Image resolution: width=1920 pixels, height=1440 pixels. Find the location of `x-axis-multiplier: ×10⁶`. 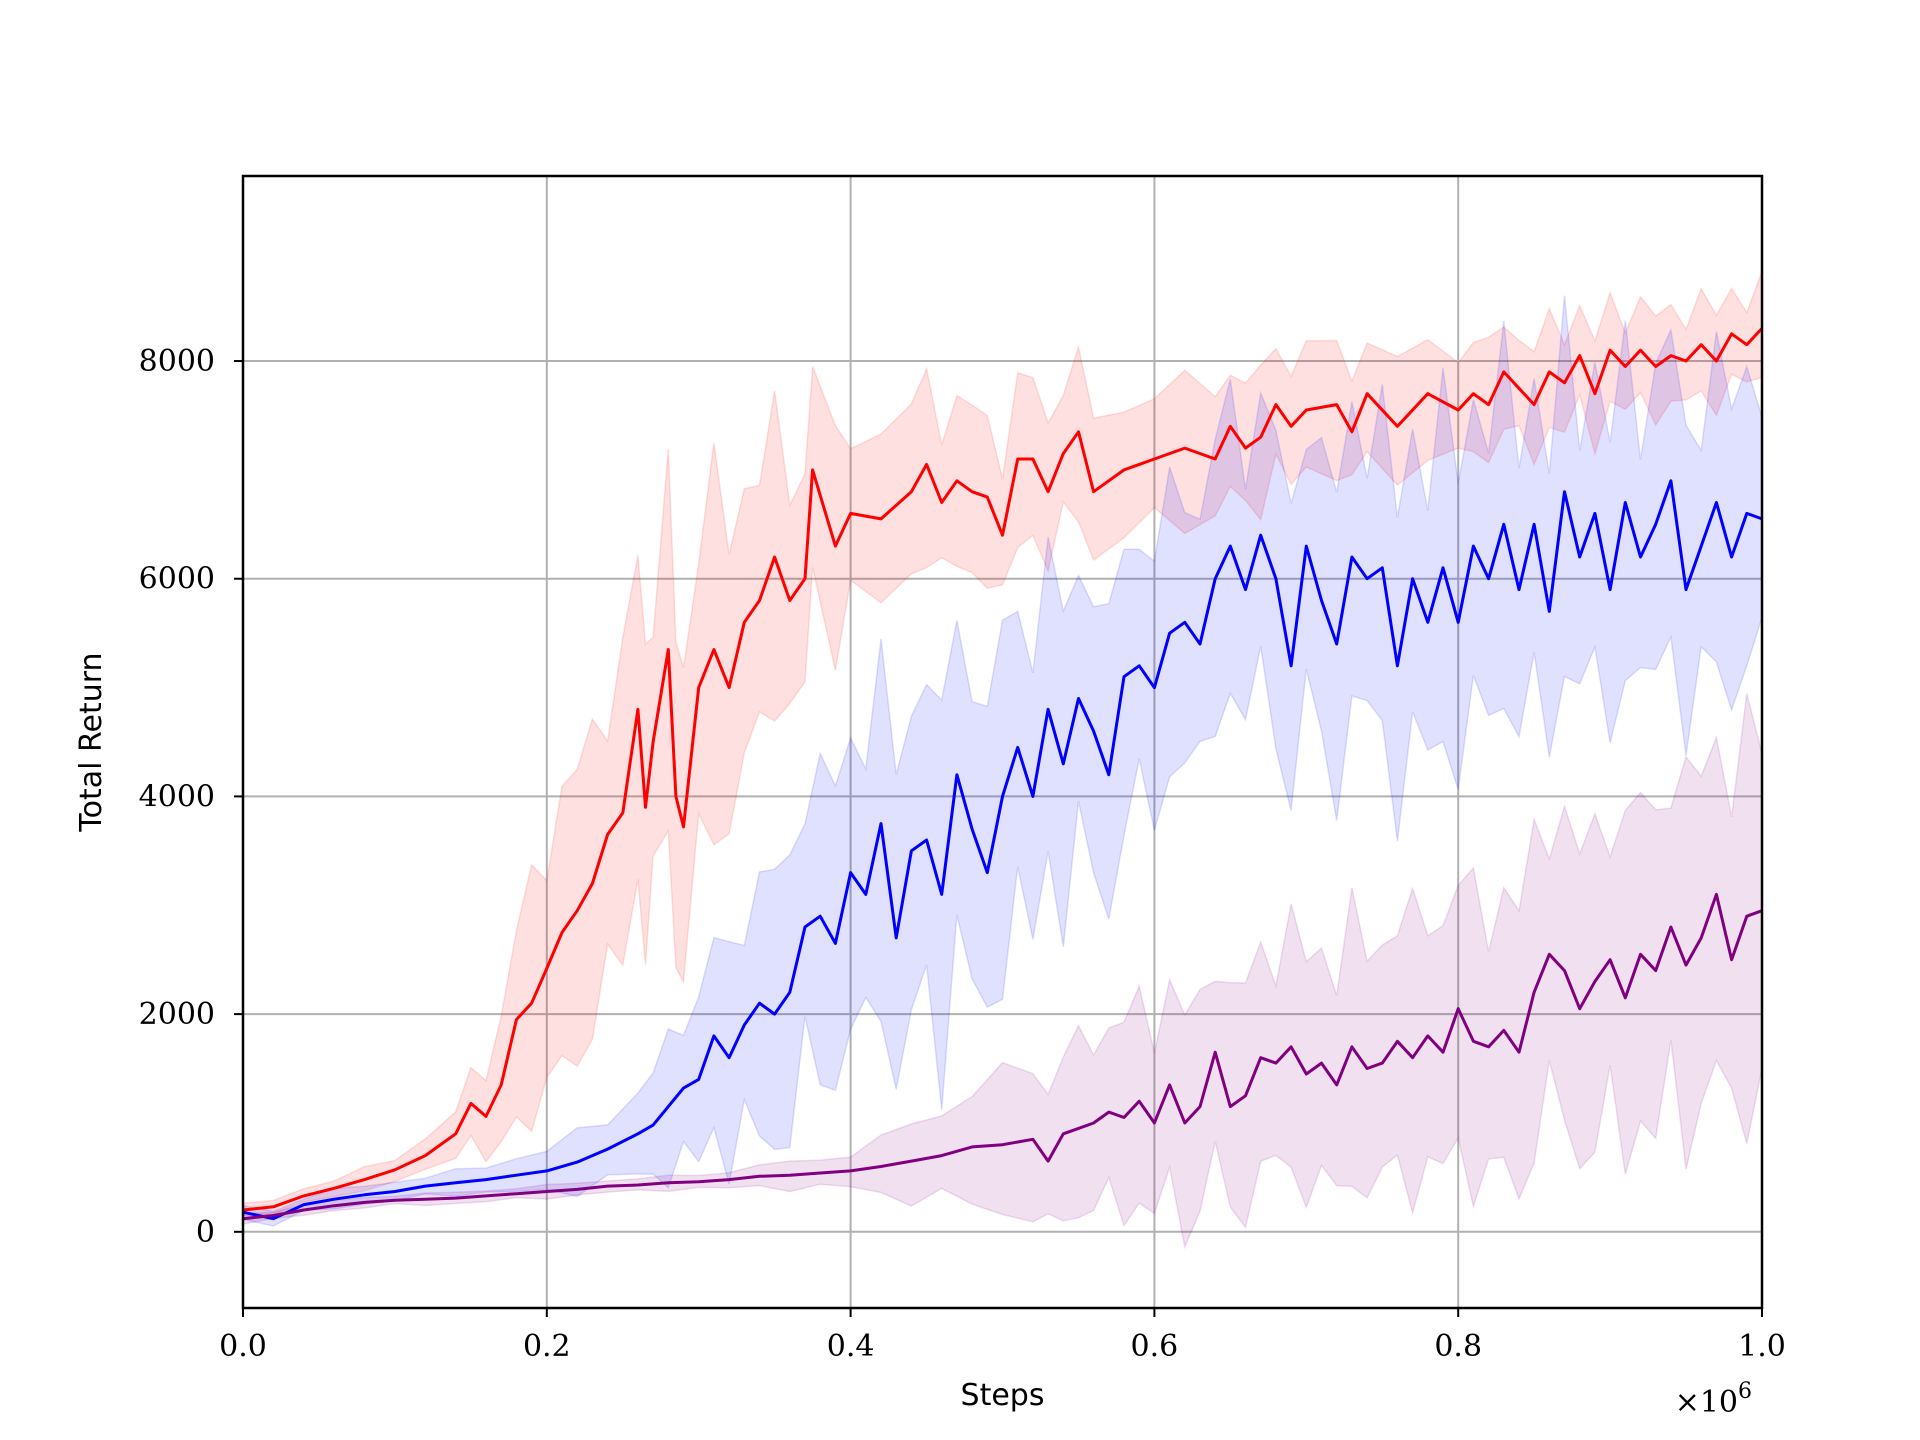

x-axis-multiplier: ×10⁶ is located at coordinates (1713, 1399).